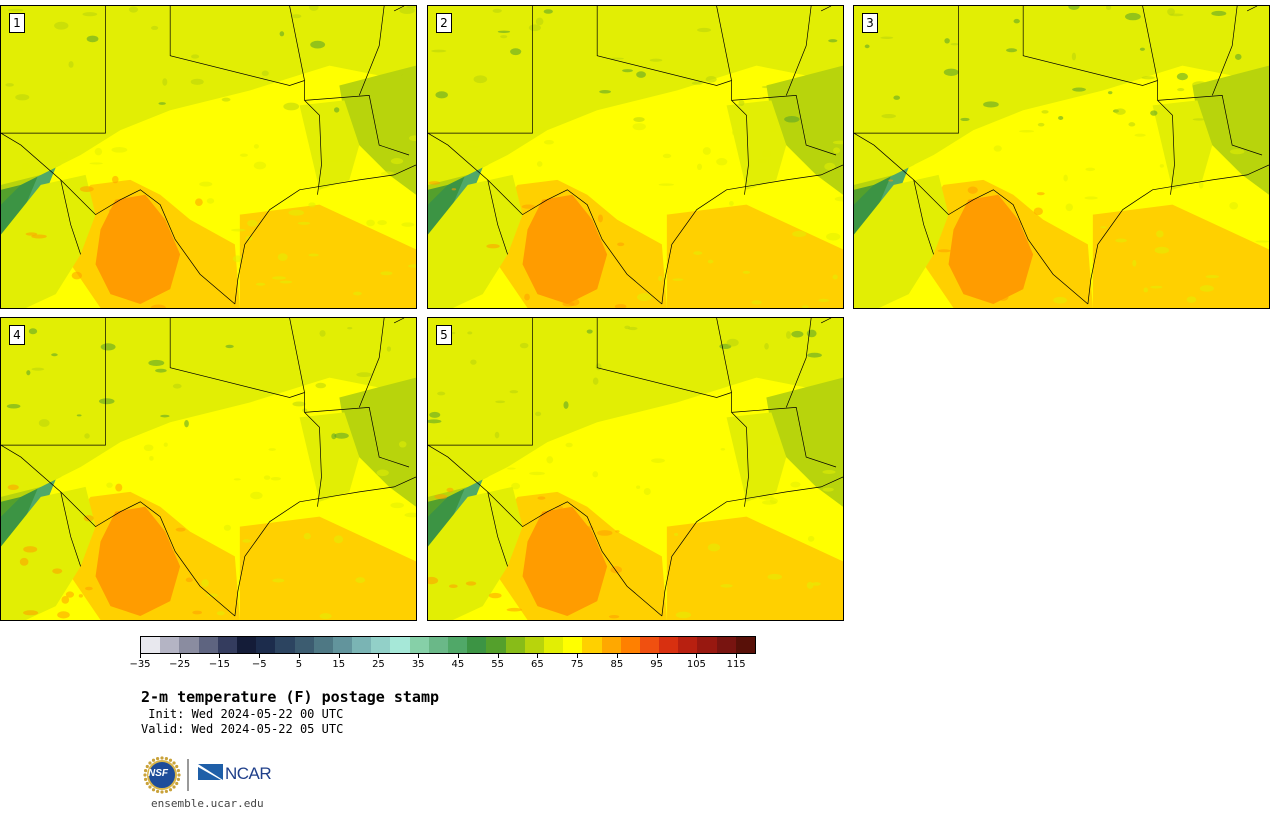 The width and height of the screenshot is (1280, 815). I want to click on colorbar-tick-label: 75, so click(577, 664).